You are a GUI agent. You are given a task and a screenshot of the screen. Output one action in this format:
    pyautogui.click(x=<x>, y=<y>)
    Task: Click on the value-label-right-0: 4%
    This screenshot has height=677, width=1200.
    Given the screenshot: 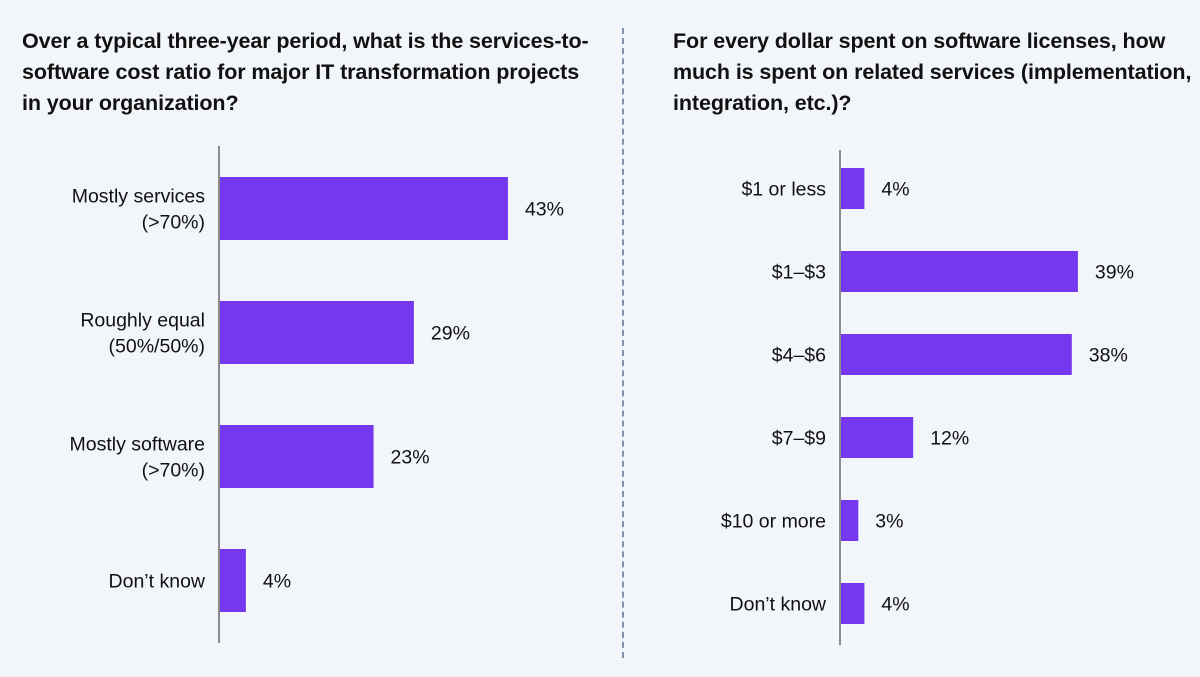 What is the action you would take?
    pyautogui.click(x=895, y=190)
    